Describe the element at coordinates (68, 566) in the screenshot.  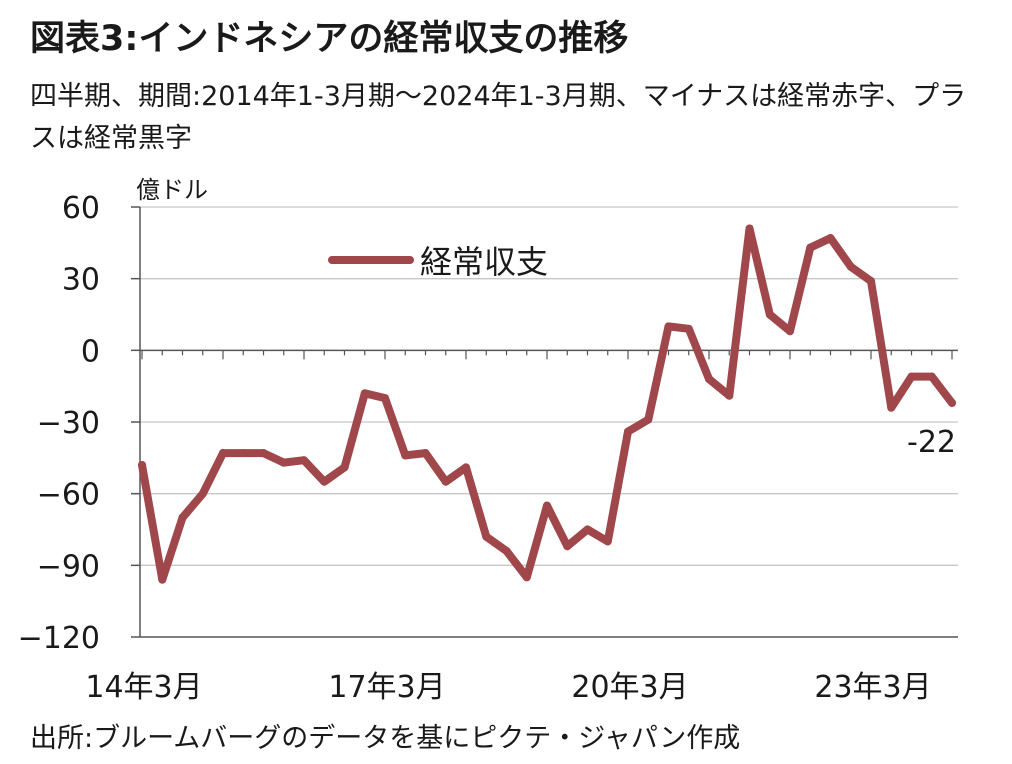
I see `y-tick-label: −90` at that location.